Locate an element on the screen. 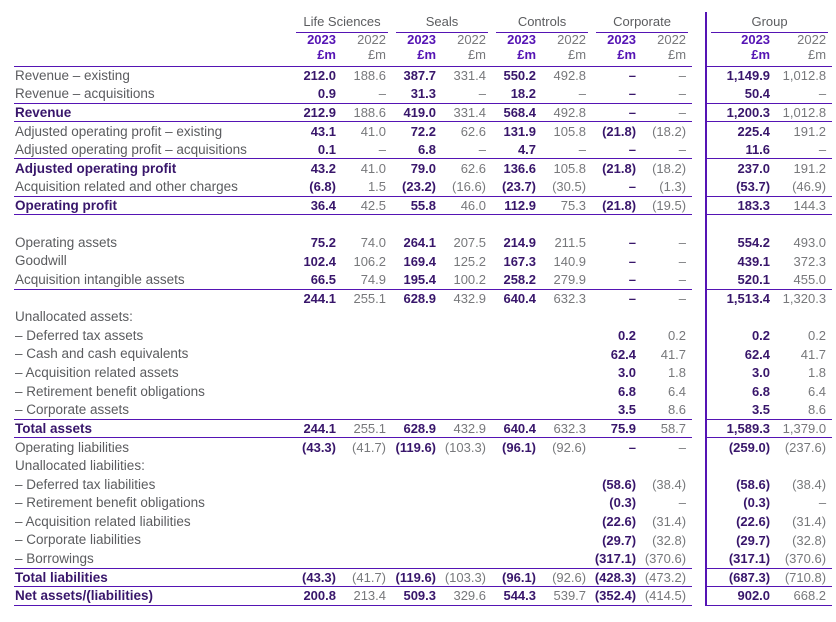 The image size is (836, 622). group-header-controls: Controls is located at coordinates (542, 22).